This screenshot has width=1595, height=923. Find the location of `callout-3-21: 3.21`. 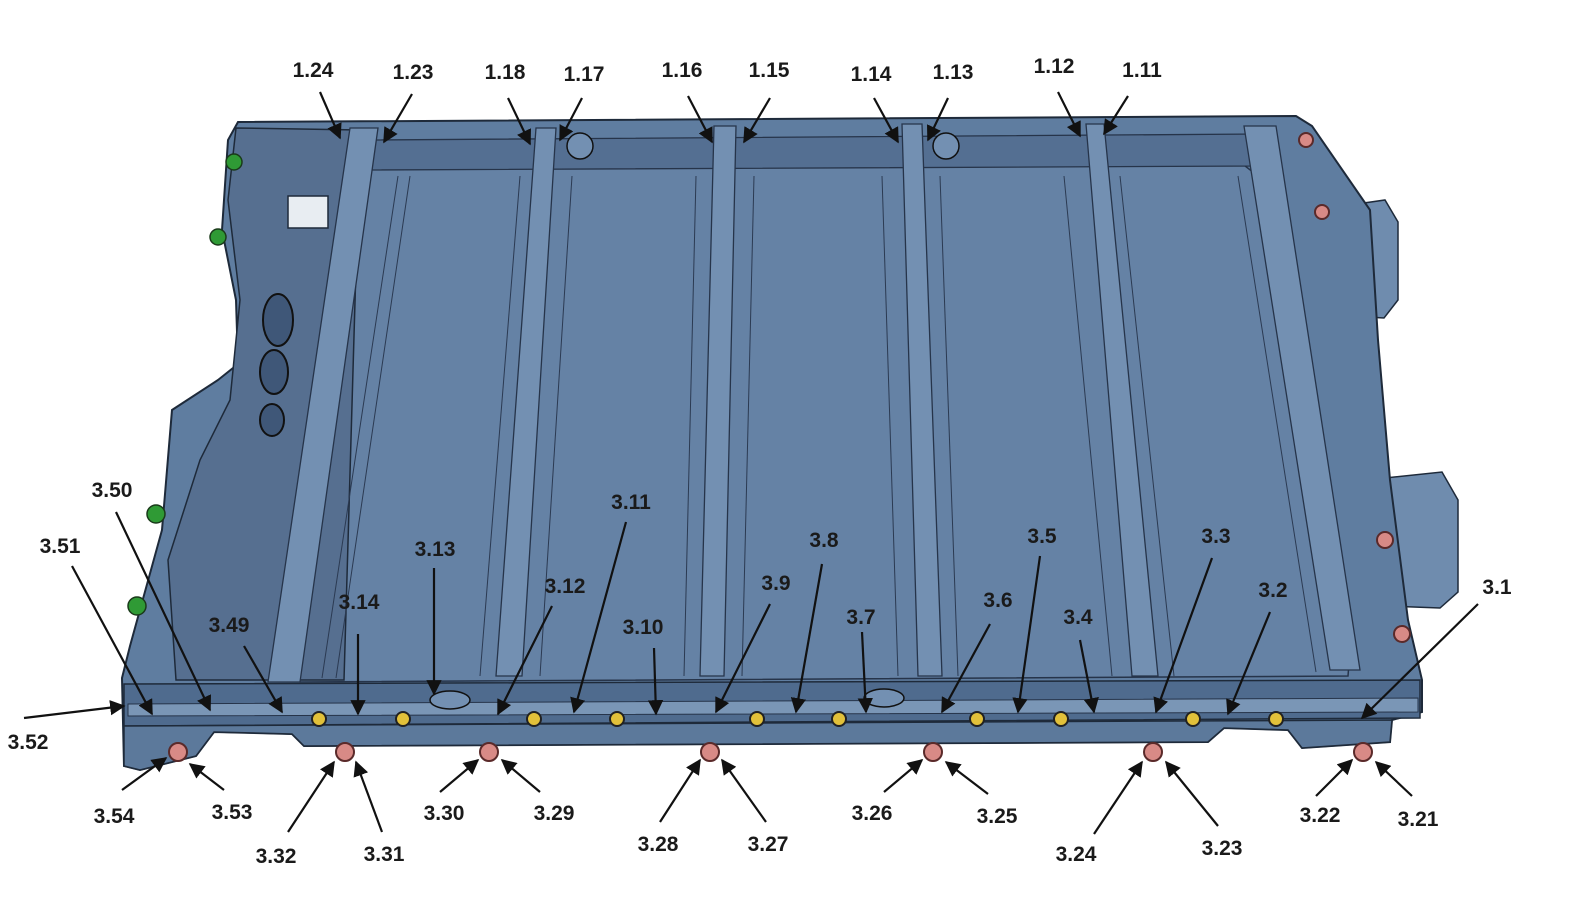

callout-3-21: 3.21 is located at coordinates (1418, 819).